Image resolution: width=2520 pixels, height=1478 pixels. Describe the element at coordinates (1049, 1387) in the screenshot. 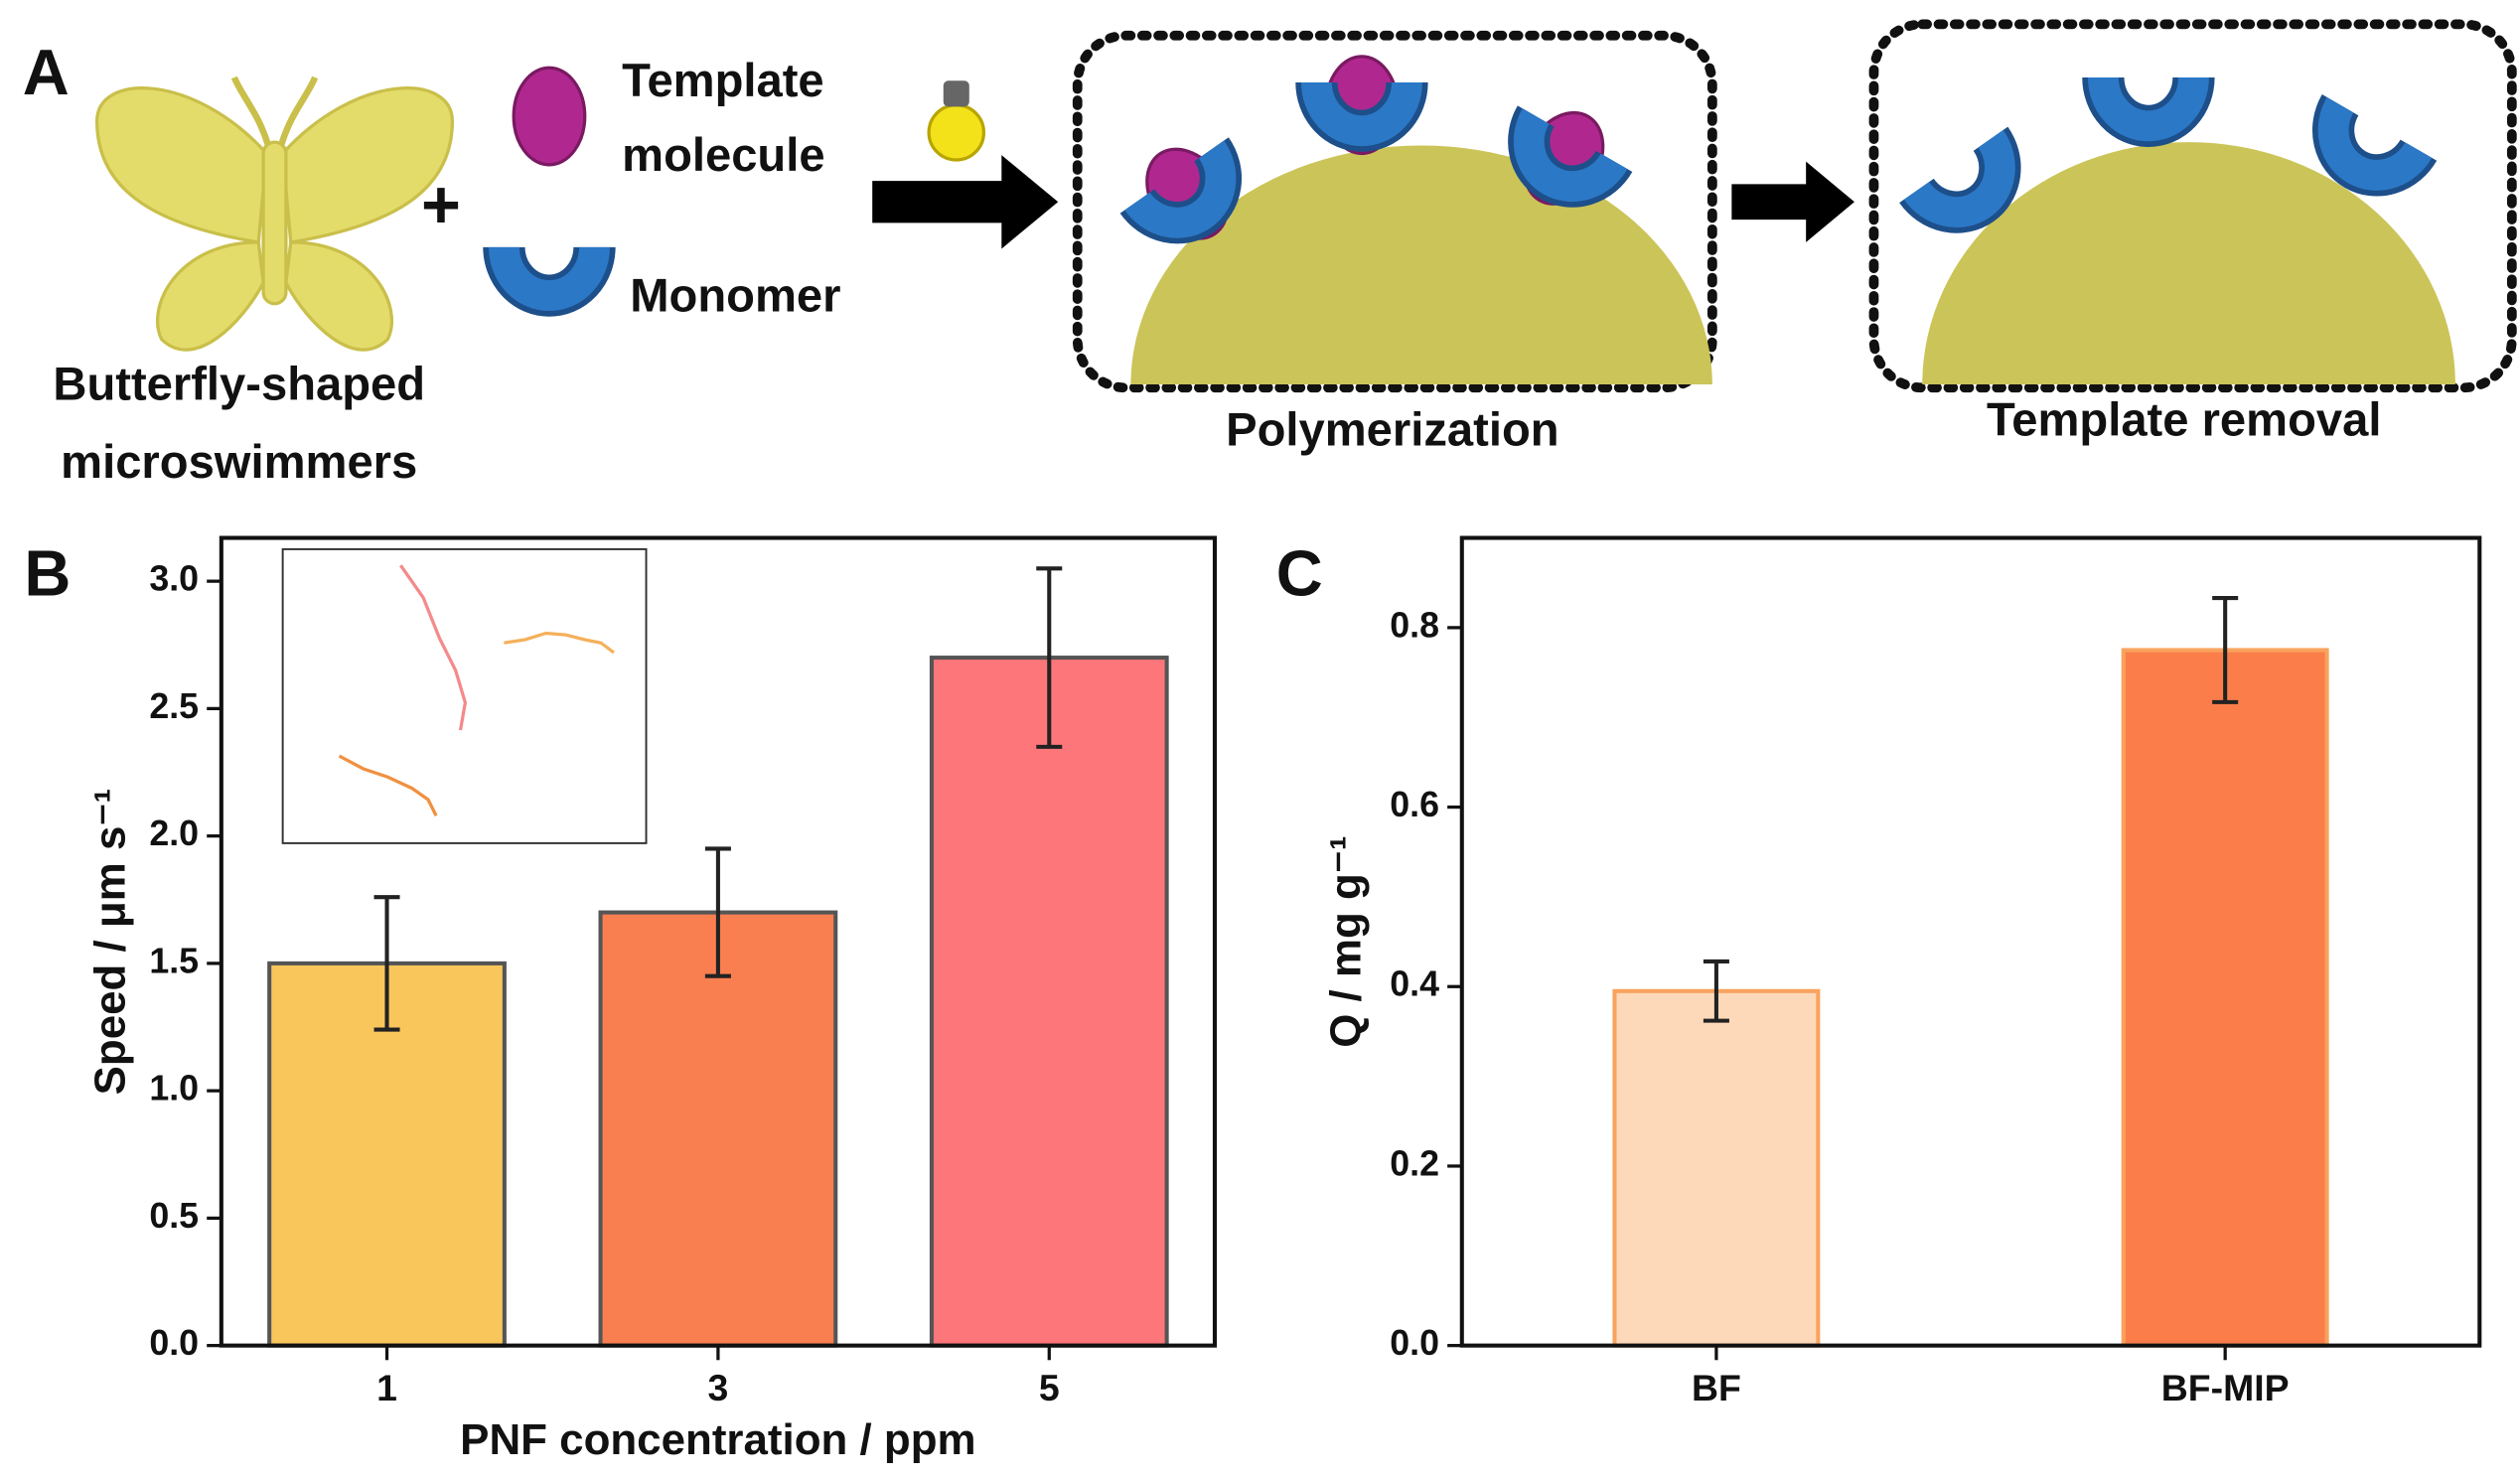

I see `x-tick-label: 5` at that location.